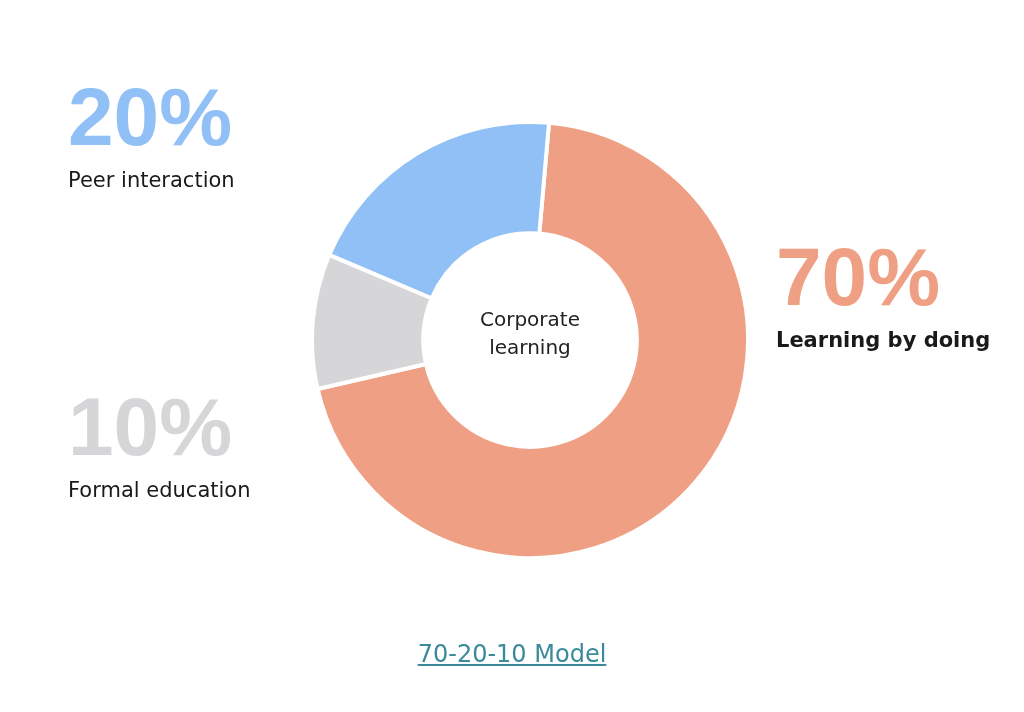 The height and width of the screenshot is (712, 1024). I want to click on text: 70-20-10 Model, so click(512, 654).